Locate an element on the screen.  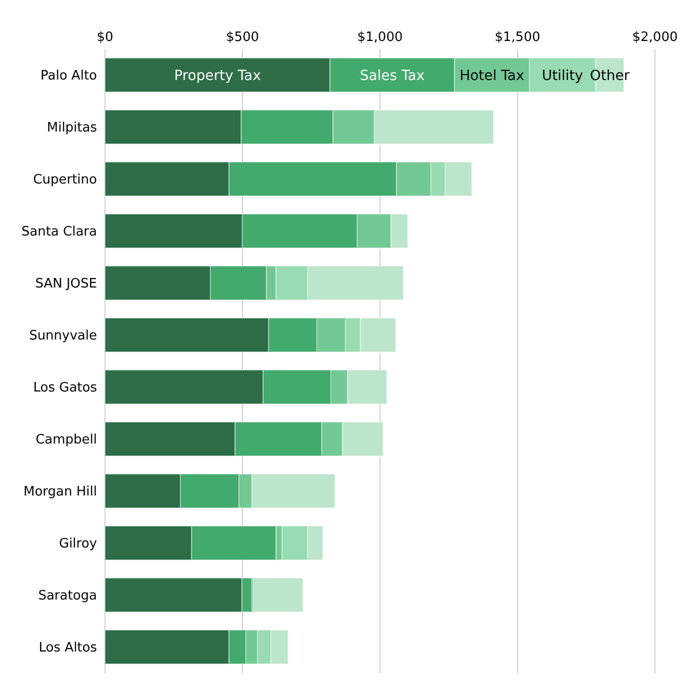
y-tick-label: SAN JOSE is located at coordinates (66, 284).